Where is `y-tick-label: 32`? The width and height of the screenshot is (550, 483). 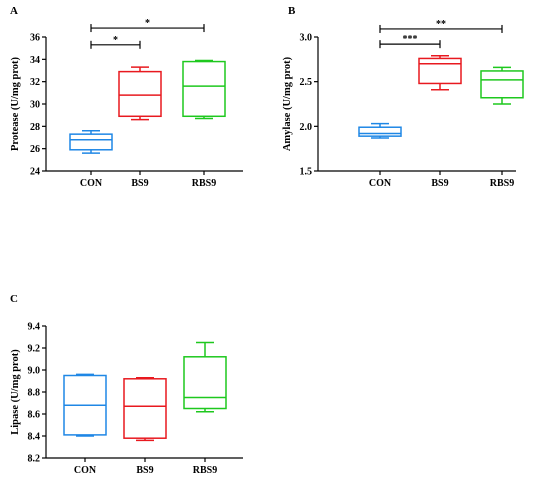 y-tick-label: 32 is located at coordinates (35, 82).